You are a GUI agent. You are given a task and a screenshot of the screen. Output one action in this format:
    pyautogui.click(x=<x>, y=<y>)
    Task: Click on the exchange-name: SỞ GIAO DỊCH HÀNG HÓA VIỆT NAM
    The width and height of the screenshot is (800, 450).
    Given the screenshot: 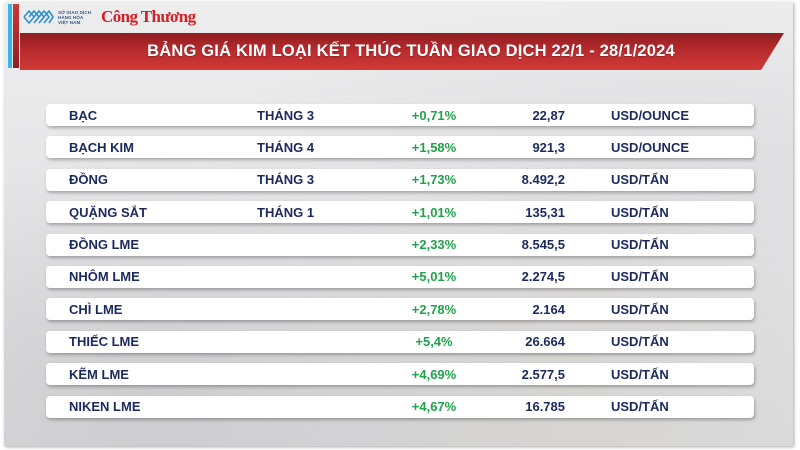 What is the action you would take?
    pyautogui.click(x=74, y=17)
    